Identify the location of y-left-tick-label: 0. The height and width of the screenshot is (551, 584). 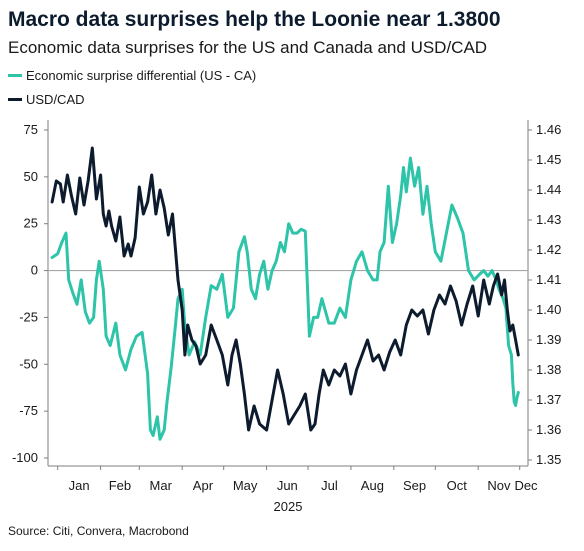
(34, 270).